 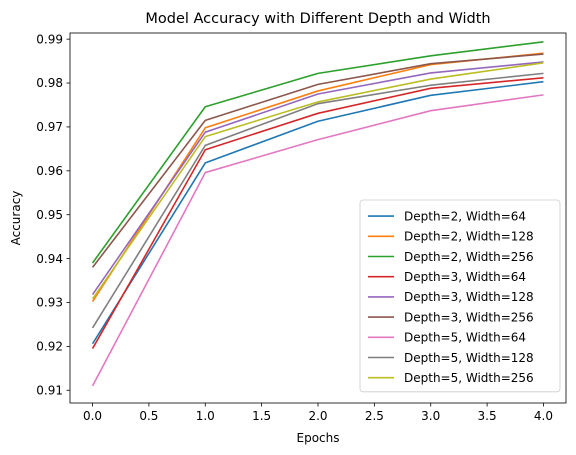 What do you see at coordinates (49, 127) in the screenshot?
I see `y-tick-label: 0.97` at bounding box center [49, 127].